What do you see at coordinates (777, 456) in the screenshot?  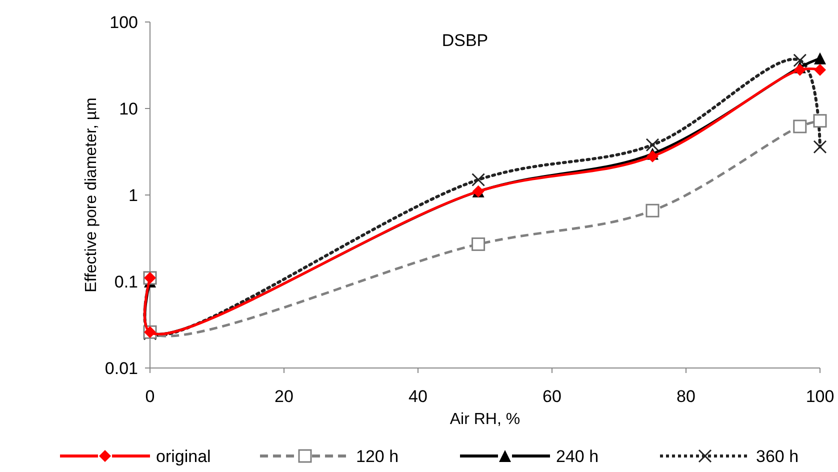 I see `legend-label: 360 h` at bounding box center [777, 456].